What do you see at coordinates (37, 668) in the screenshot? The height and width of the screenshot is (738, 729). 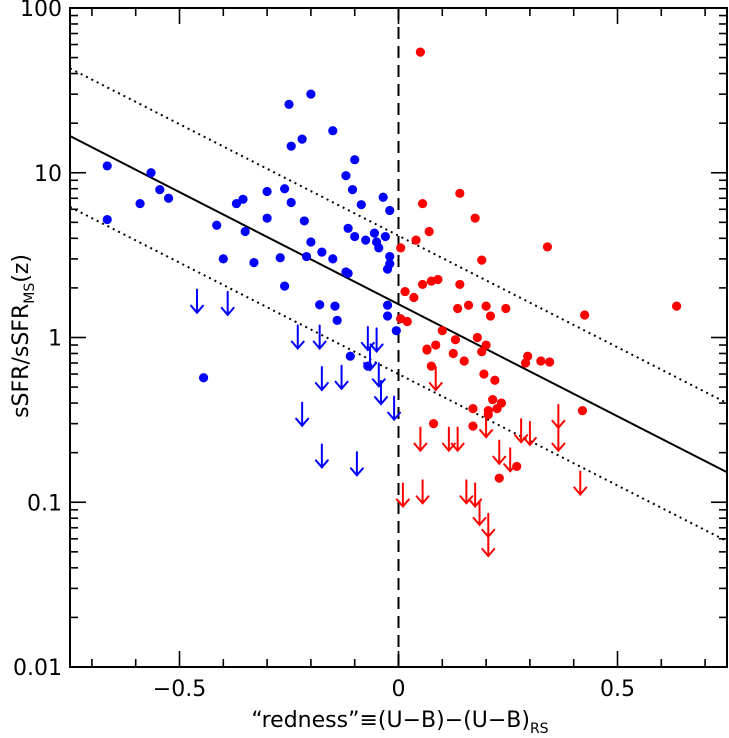 I see `y-tick-label: 0.01` at bounding box center [37, 668].